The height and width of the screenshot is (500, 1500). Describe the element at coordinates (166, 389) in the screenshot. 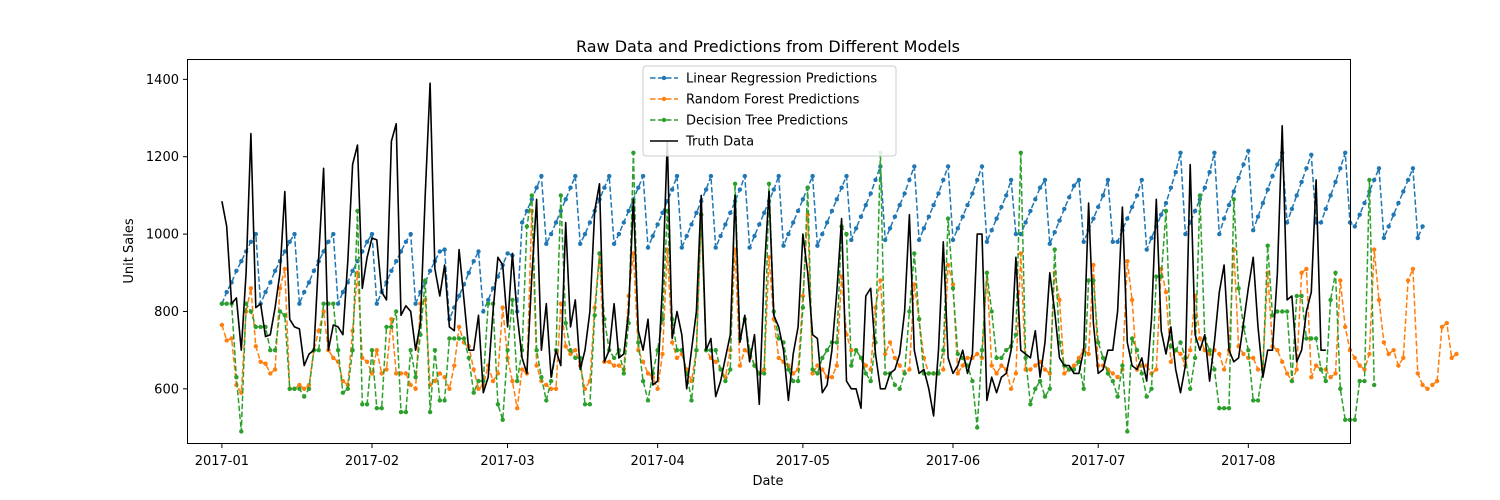

I see `y-tick-label: 600` at that location.